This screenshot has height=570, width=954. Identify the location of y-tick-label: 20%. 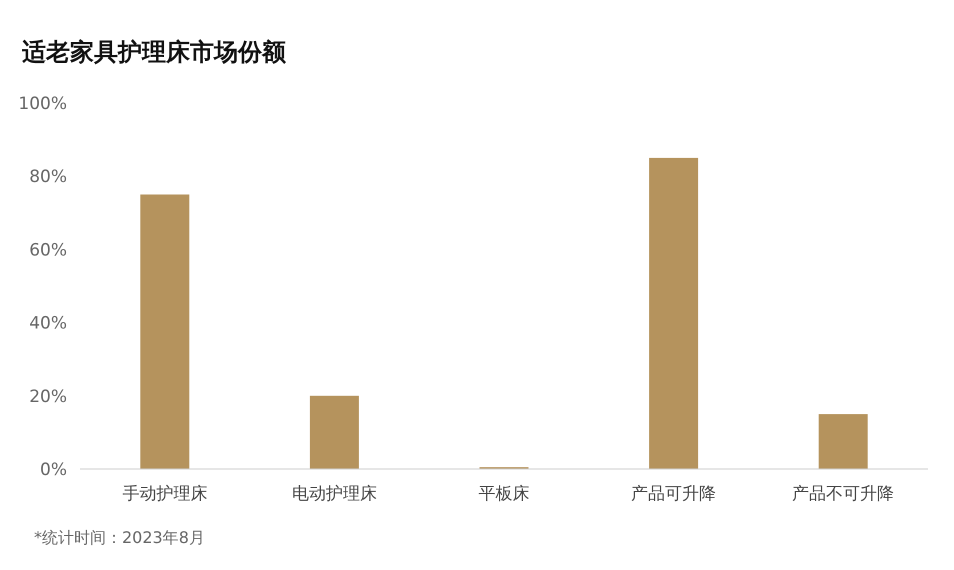
(48, 396).